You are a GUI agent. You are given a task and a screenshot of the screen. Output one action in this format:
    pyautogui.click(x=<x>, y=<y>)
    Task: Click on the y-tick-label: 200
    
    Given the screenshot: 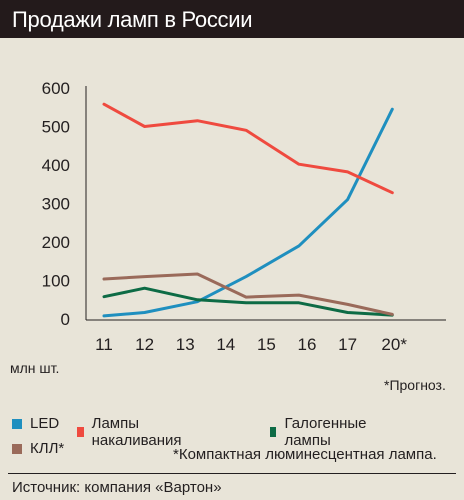 What is the action you would take?
    pyautogui.click(x=56, y=242)
    